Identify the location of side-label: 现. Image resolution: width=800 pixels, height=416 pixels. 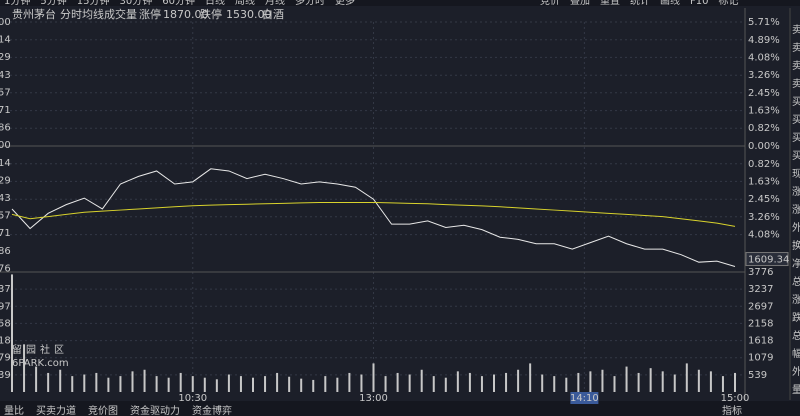
(796, 174).